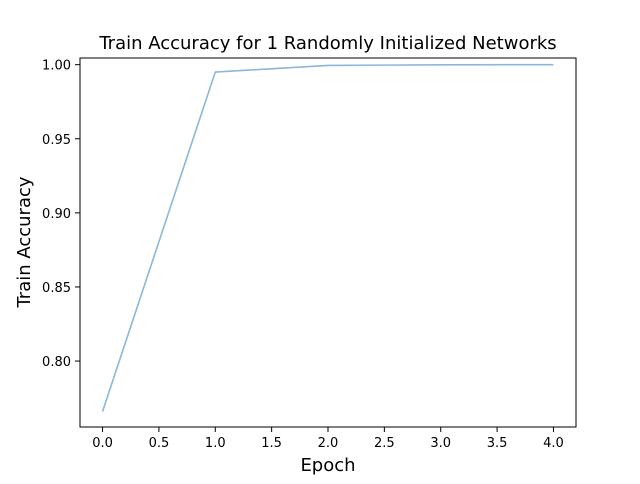 Image resolution: width=640 pixels, height=484 pixels. Describe the element at coordinates (56, 140) in the screenshot. I see `y-tick-label: 0.95` at that location.